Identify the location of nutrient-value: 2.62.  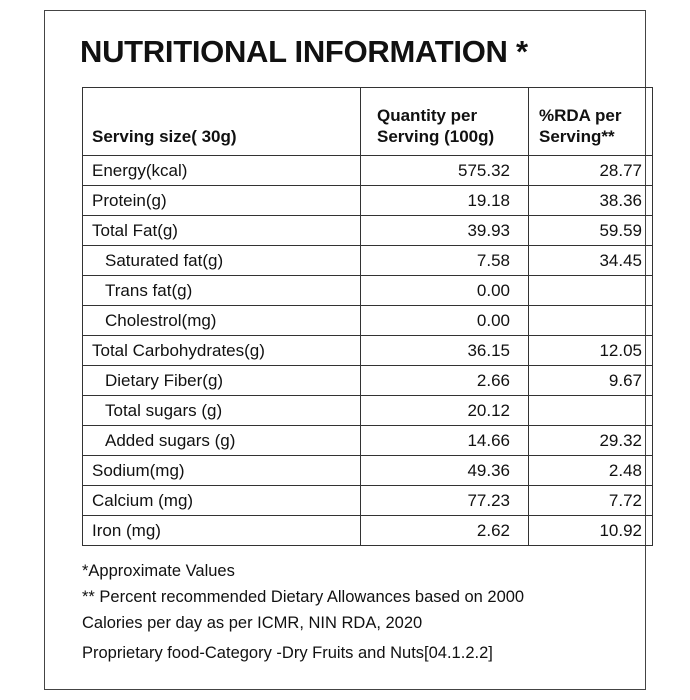
(444, 530).